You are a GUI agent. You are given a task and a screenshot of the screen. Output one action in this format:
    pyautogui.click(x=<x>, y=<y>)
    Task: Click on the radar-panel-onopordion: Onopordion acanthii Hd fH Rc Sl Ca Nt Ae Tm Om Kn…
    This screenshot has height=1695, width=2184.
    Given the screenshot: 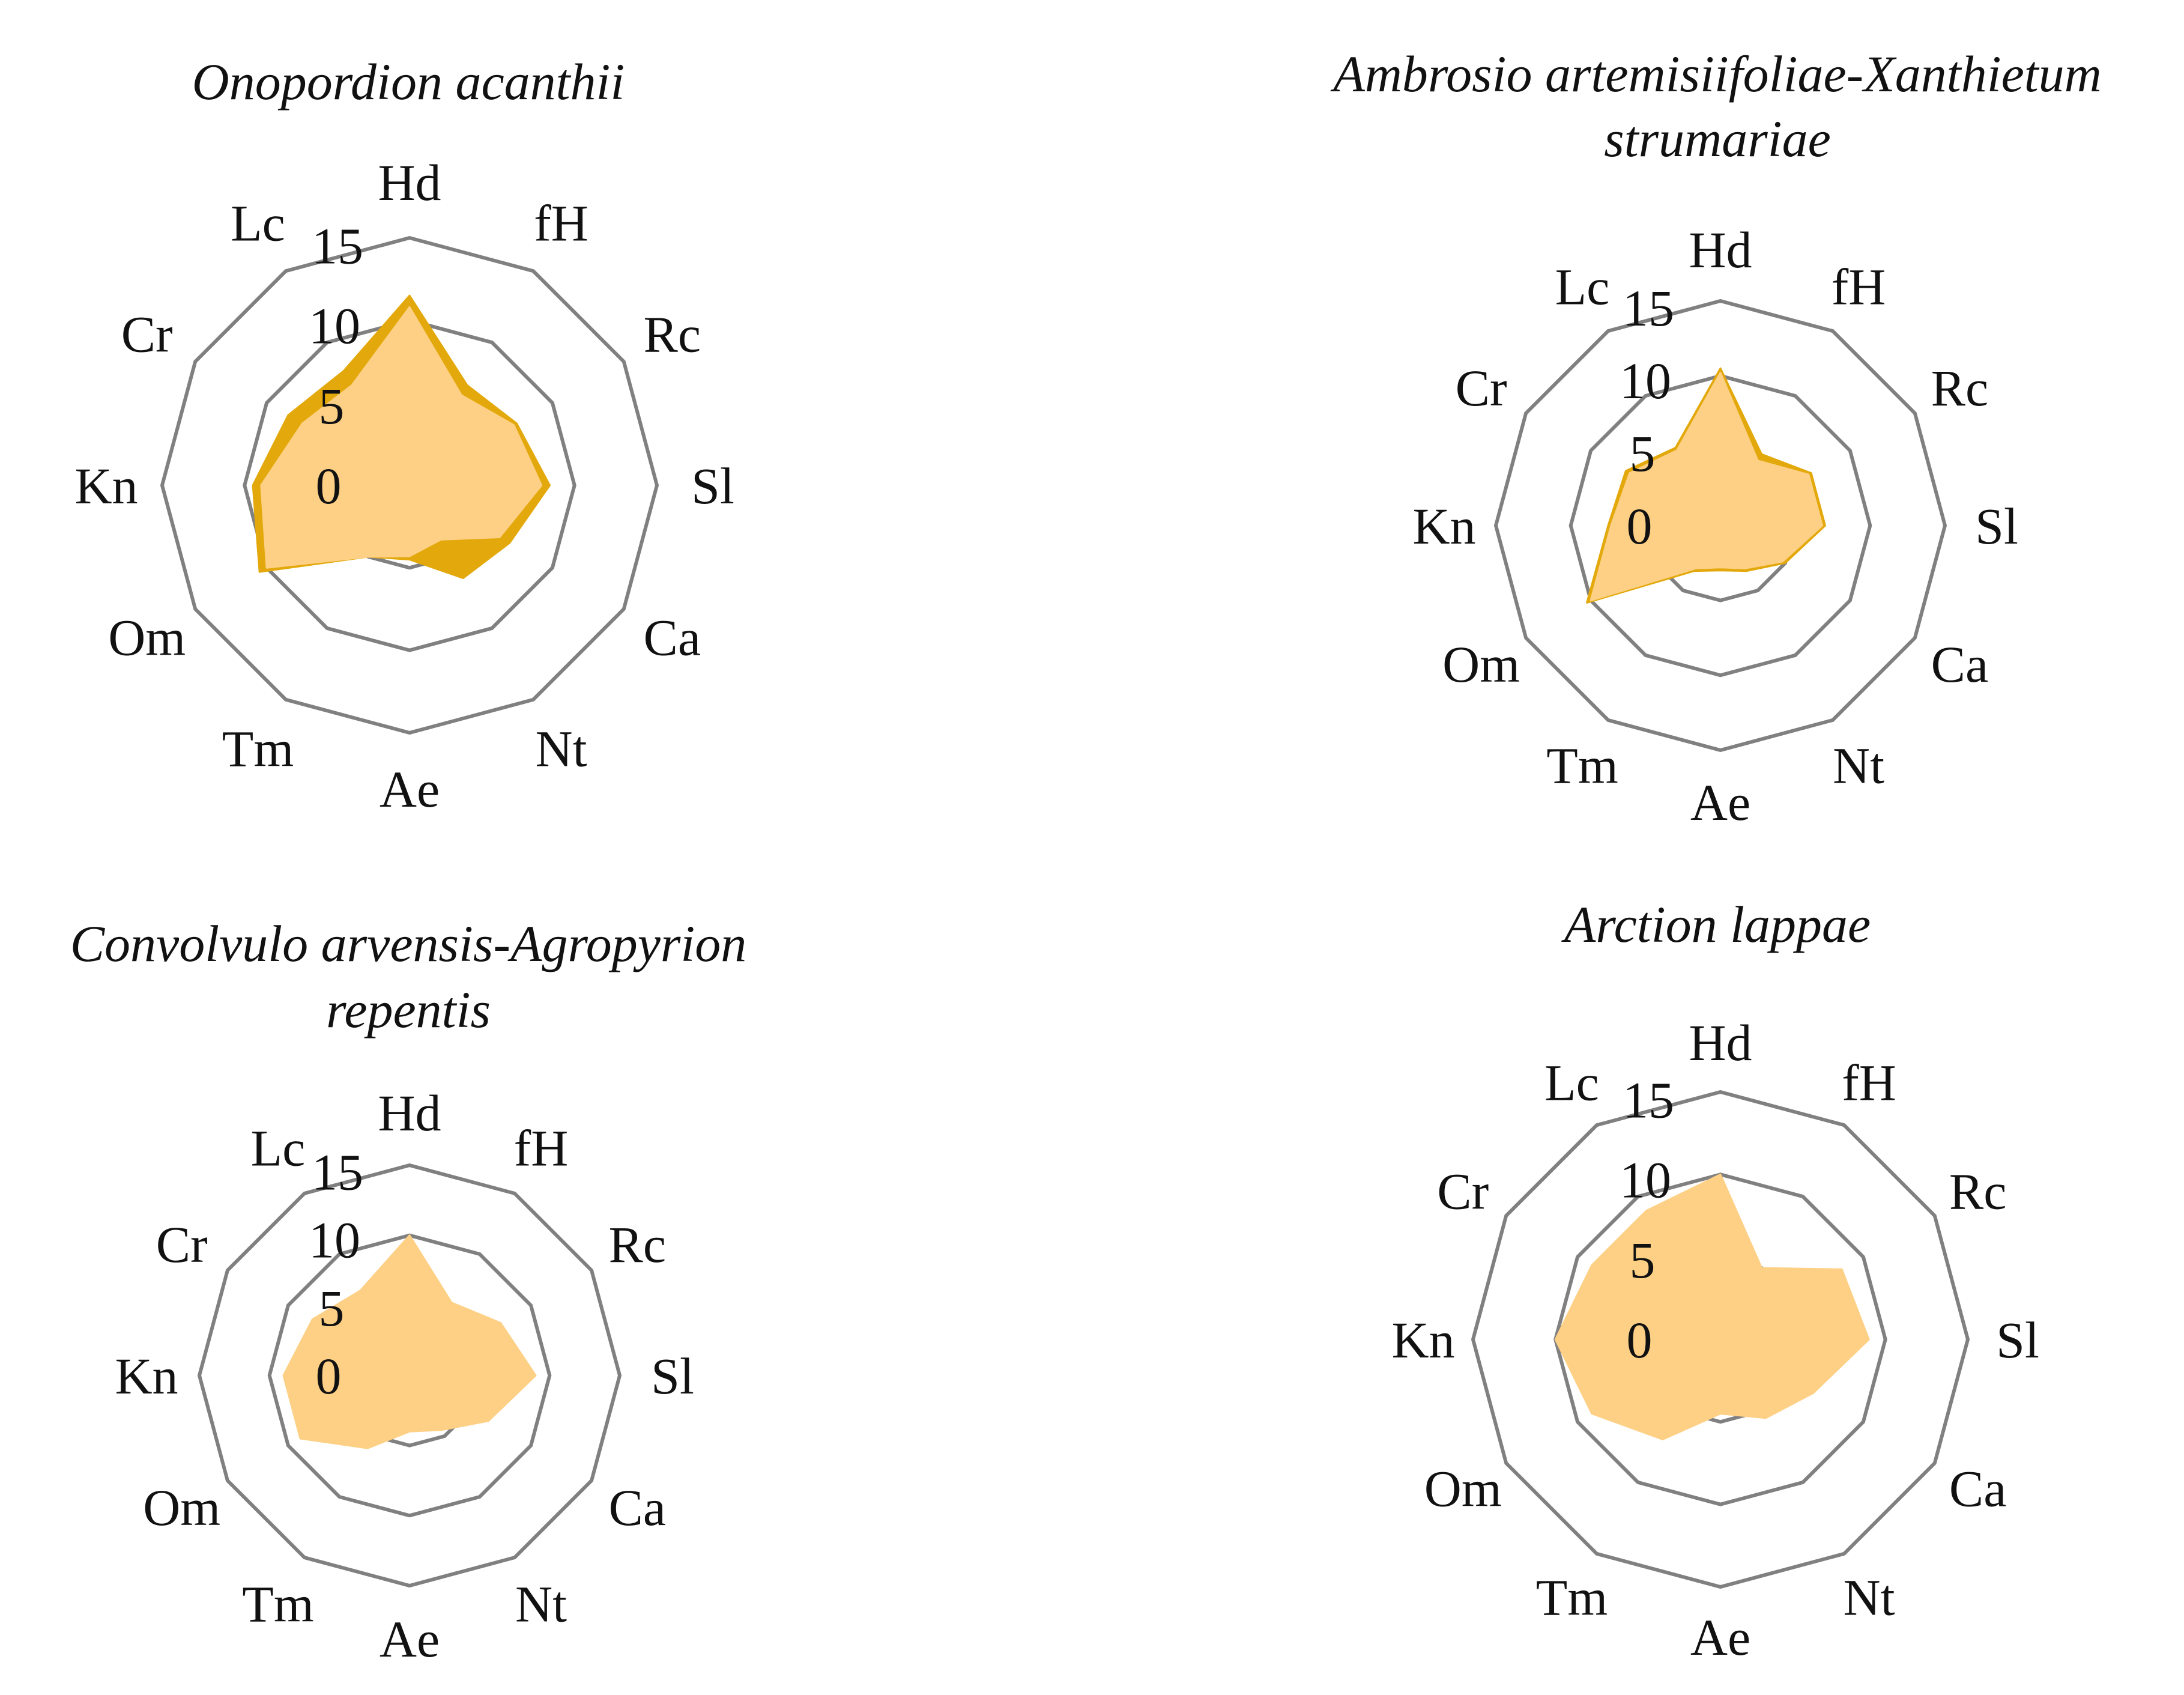 What is the action you would take?
    pyautogui.click(x=404, y=435)
    